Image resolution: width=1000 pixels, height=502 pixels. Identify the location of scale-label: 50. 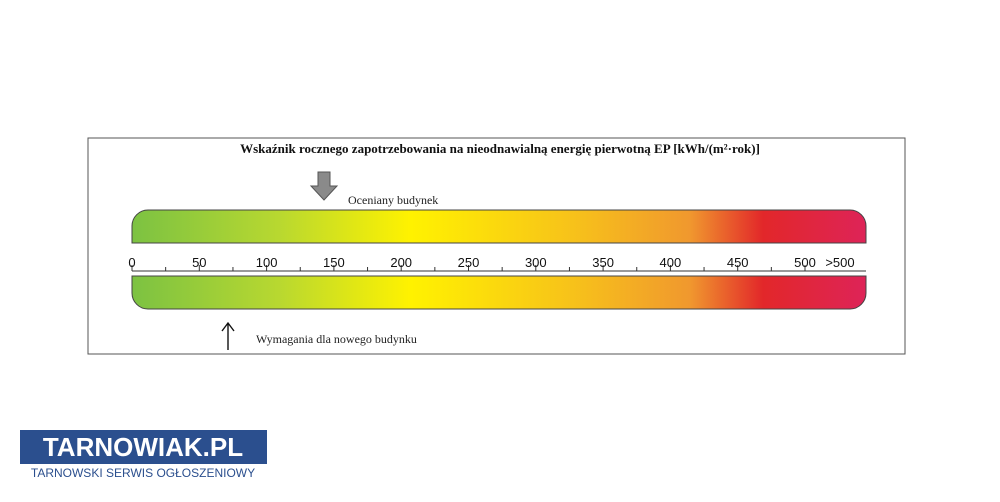
(199, 262).